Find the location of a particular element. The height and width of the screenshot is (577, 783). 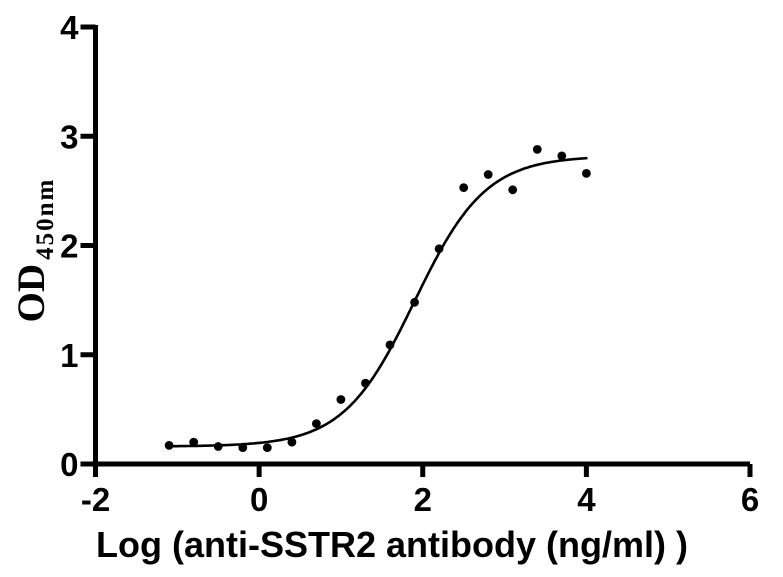

y-axis-title-main: OD is located at coordinates (31, 293).